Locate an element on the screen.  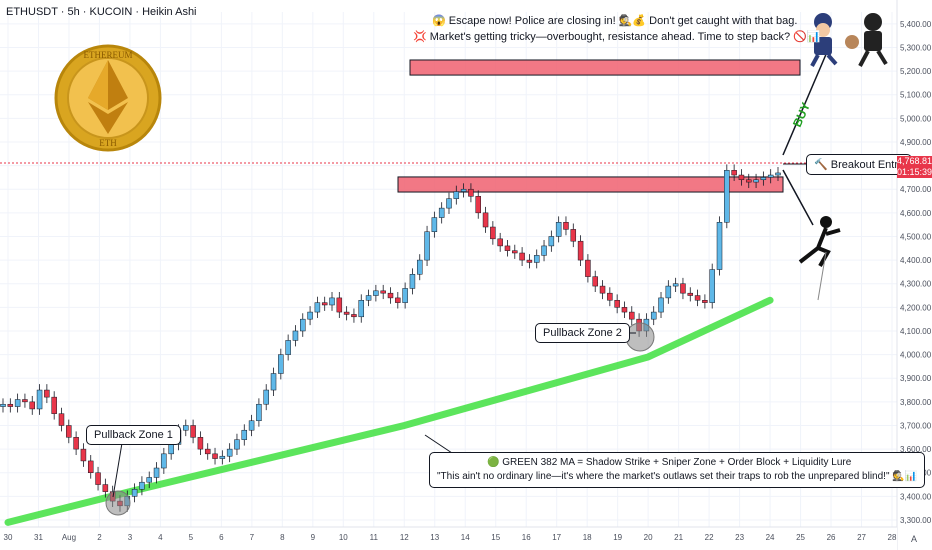
breakout-entry-label: 🔨 Breakout Entry is located at coordinates (859, 164).